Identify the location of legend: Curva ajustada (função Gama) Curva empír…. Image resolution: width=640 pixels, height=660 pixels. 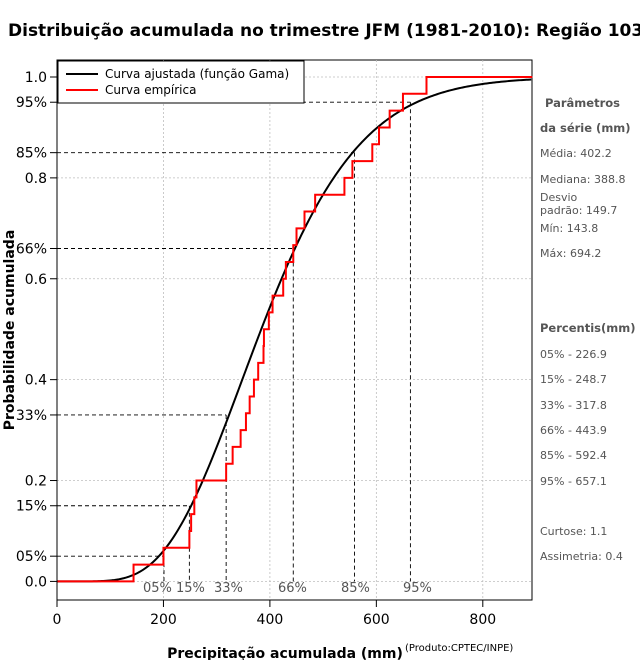
(181, 82).